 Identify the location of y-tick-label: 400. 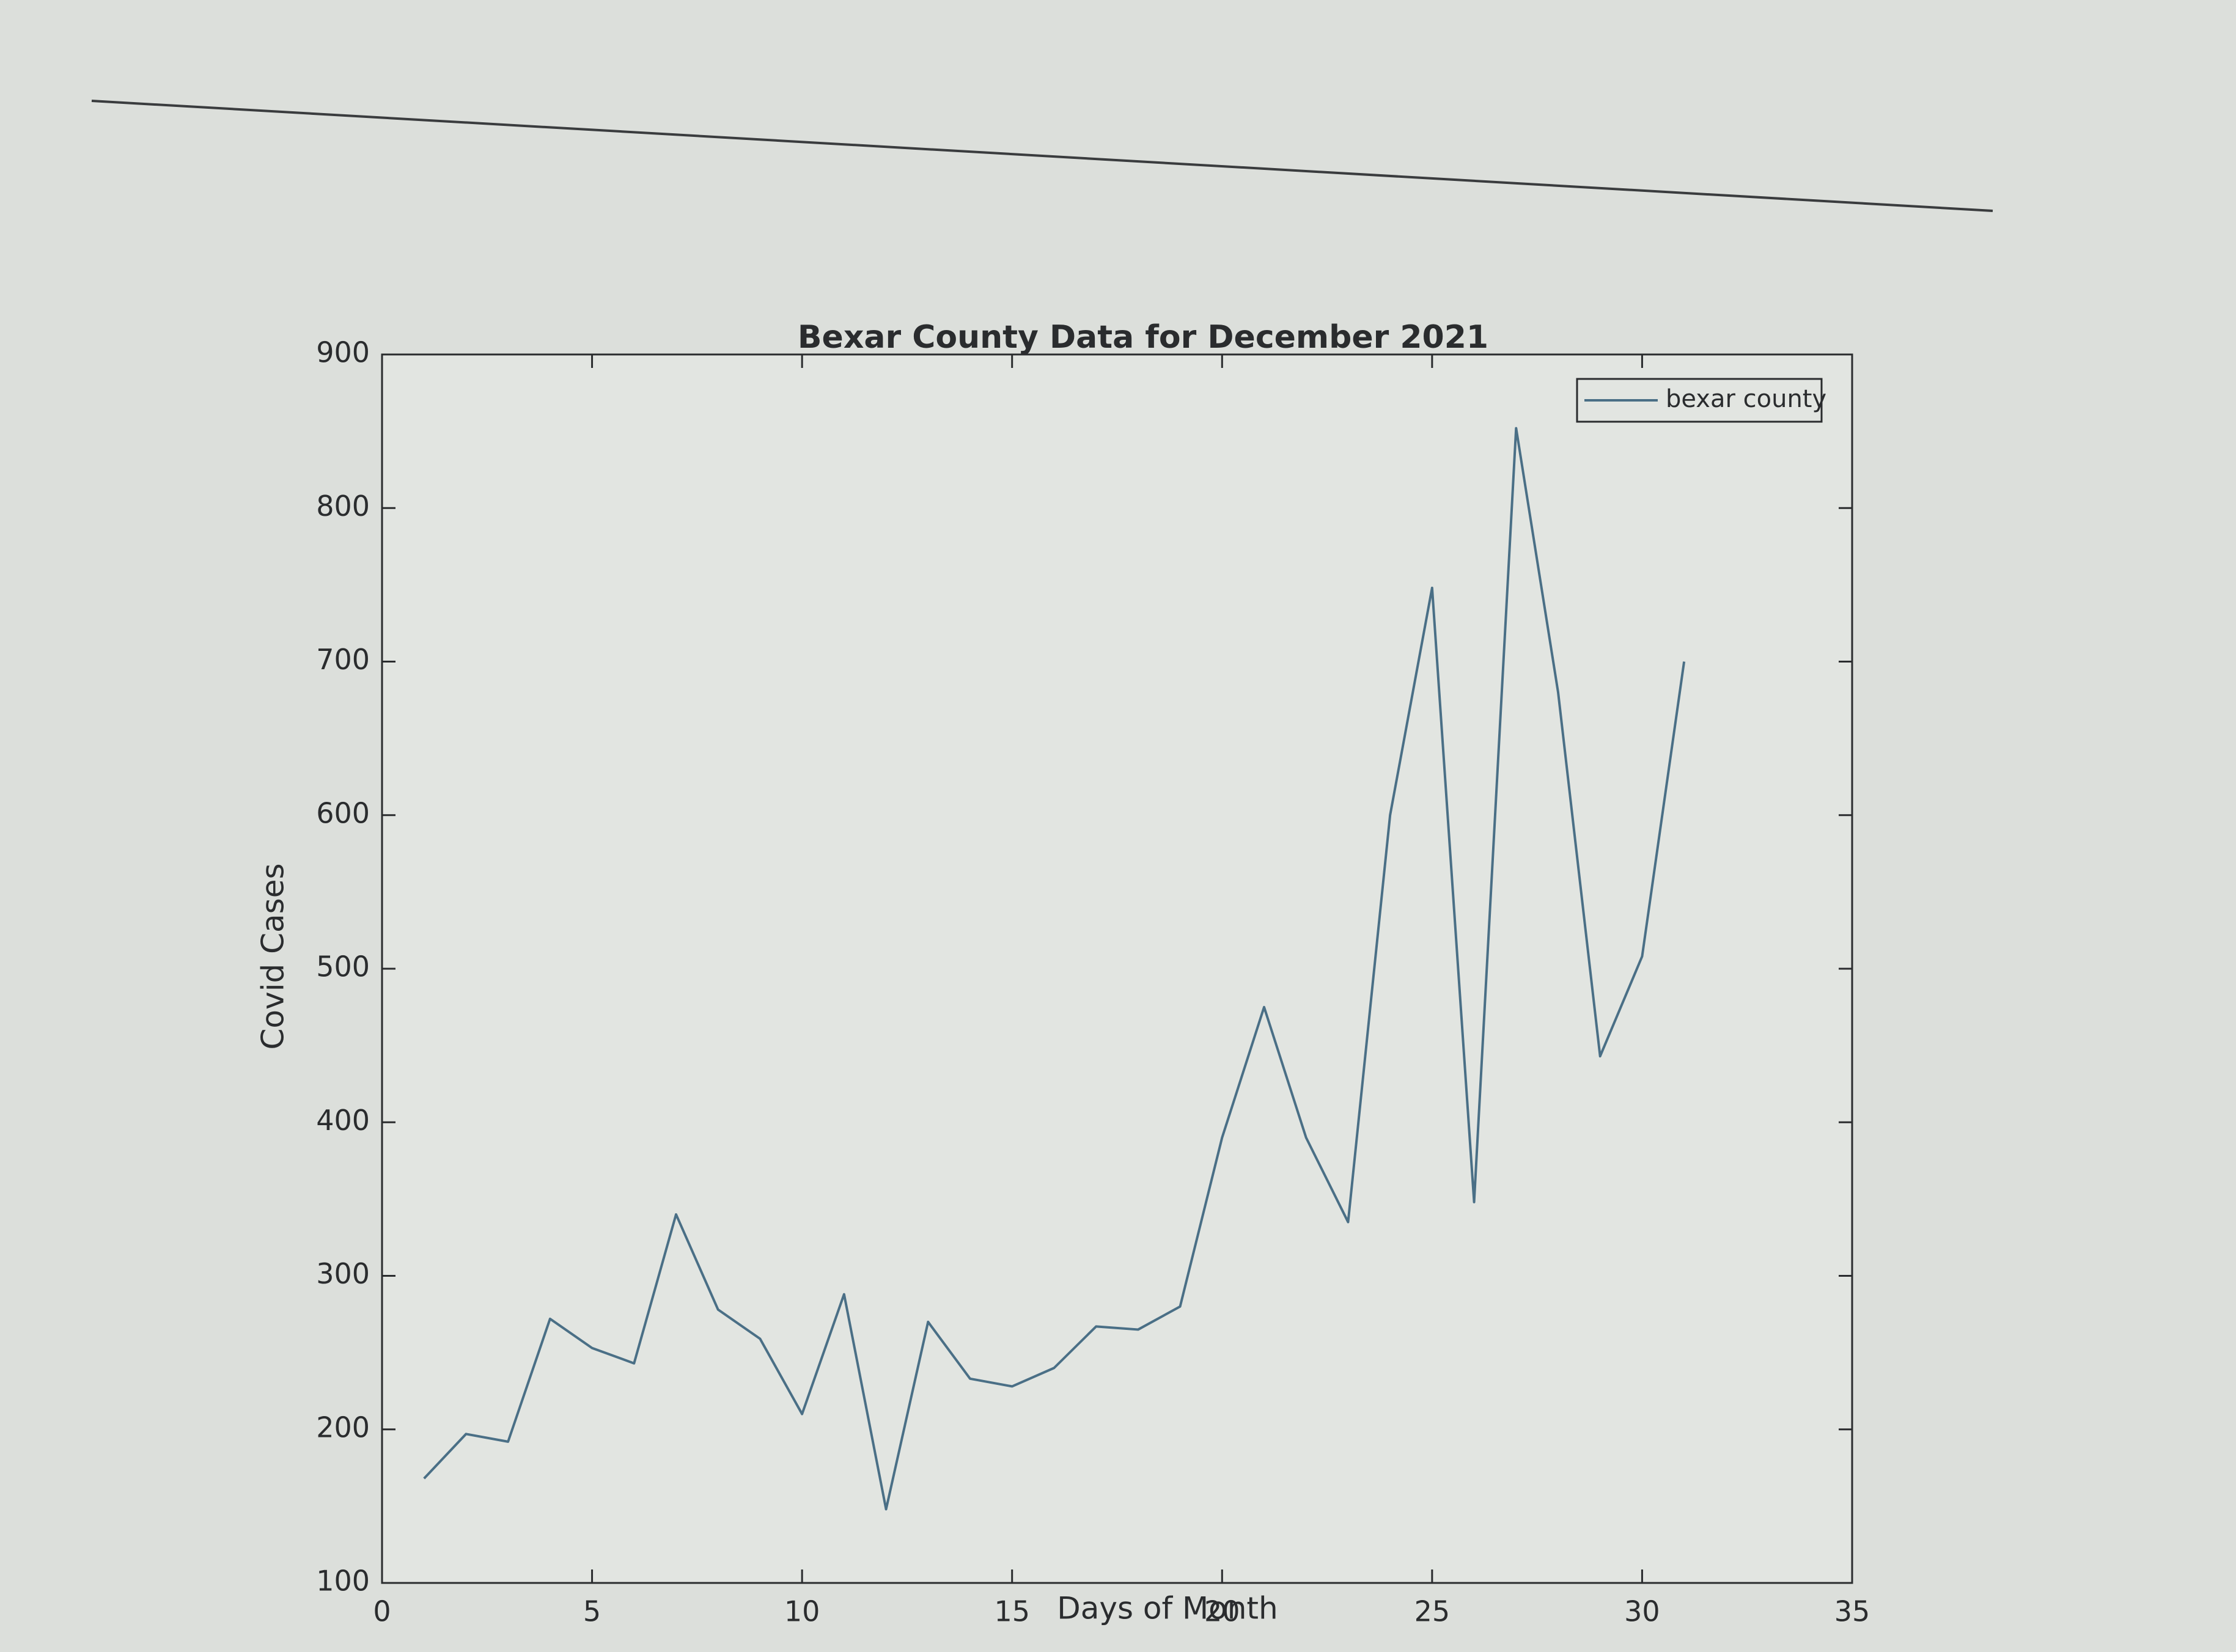
(343, 1120).